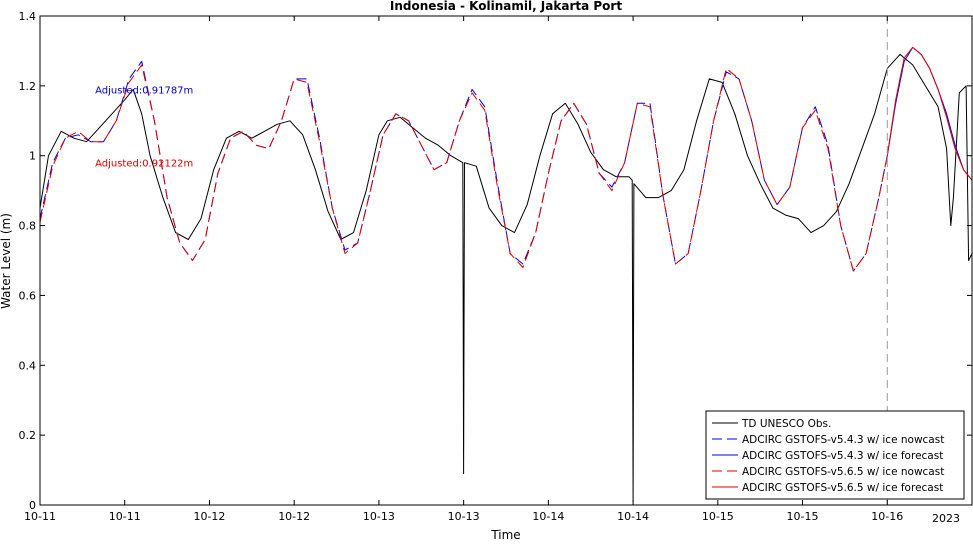 The height and width of the screenshot is (545, 973). I want to click on y-tick-label: 0.2, so click(28, 435).